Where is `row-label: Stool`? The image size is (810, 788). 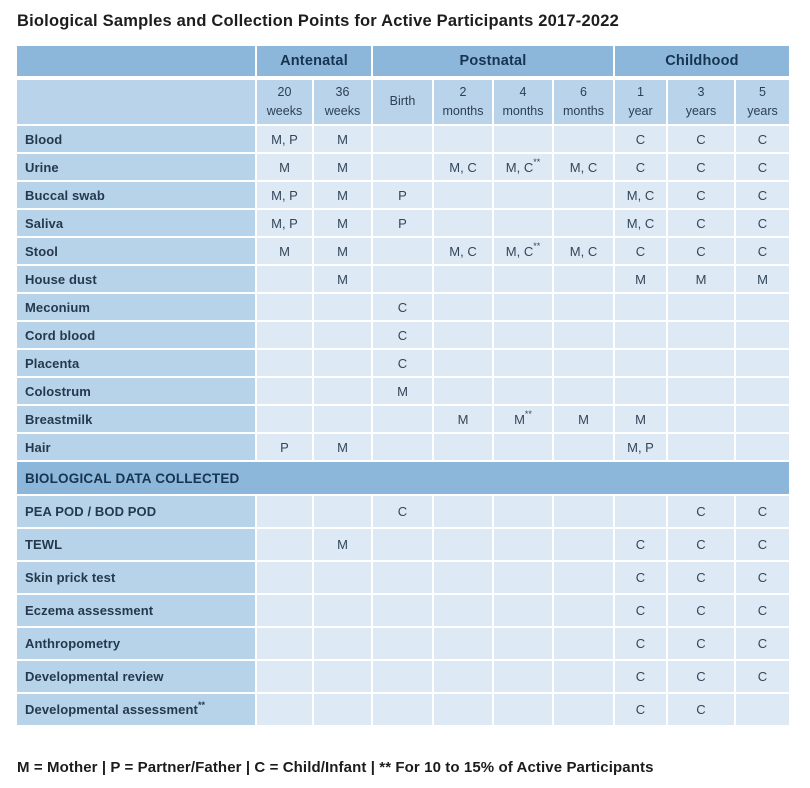
row-label: Stool is located at coordinates (136, 251).